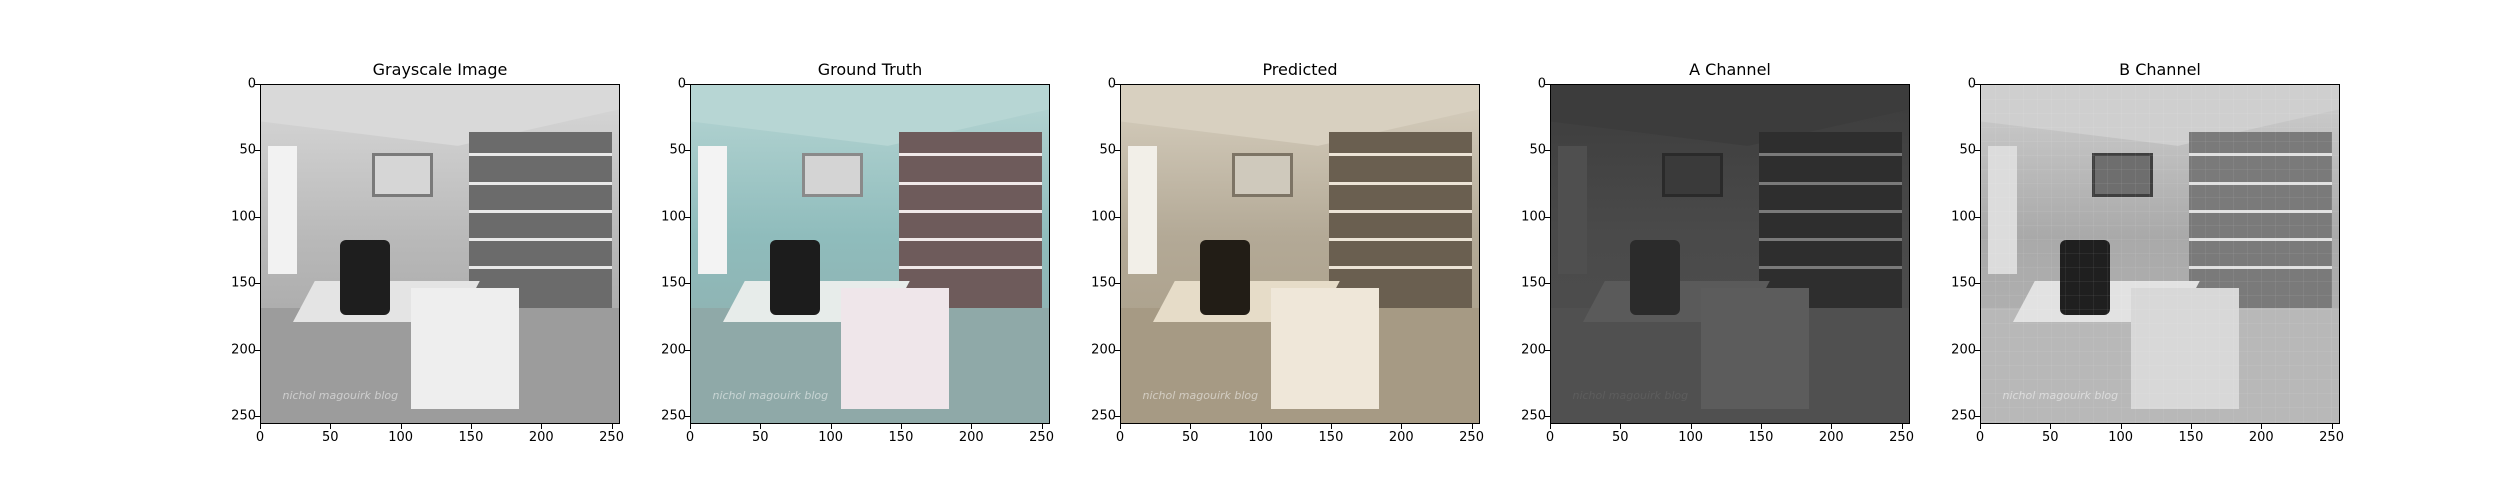  I want to click on panel-title: Predicted, so click(1300, 69).